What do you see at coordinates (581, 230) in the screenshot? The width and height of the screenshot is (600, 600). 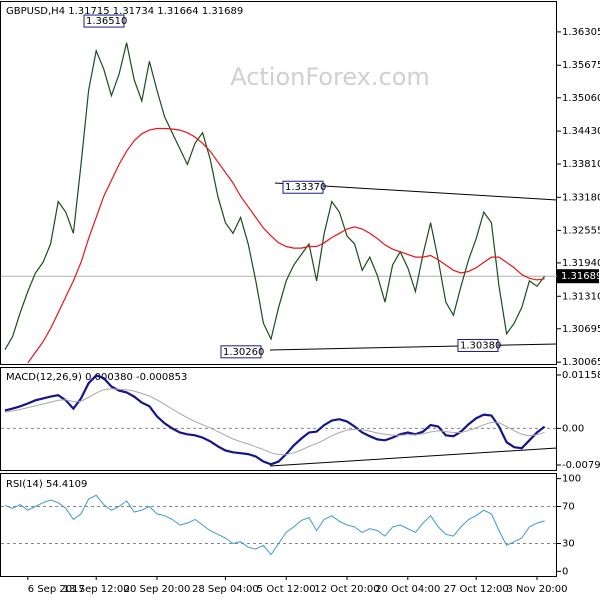 I see `y-tick-label: 1.32555` at bounding box center [581, 230].